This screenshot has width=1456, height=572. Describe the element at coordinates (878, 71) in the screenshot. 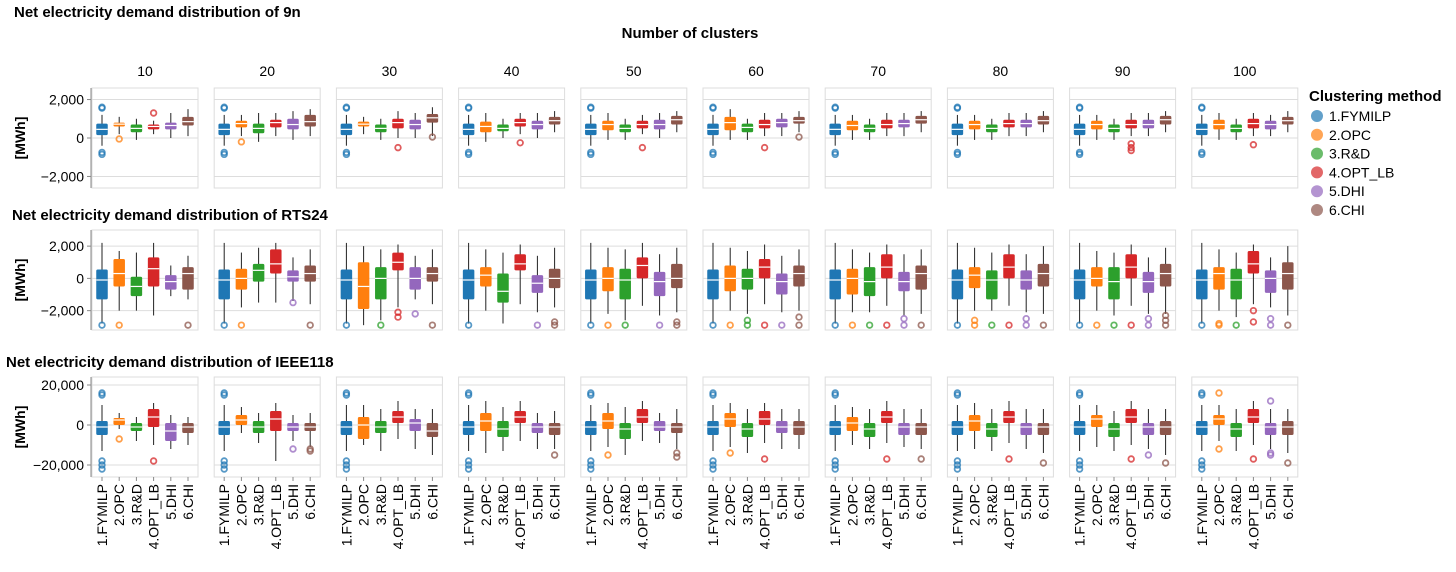

I see `column-header-70: 70` at that location.